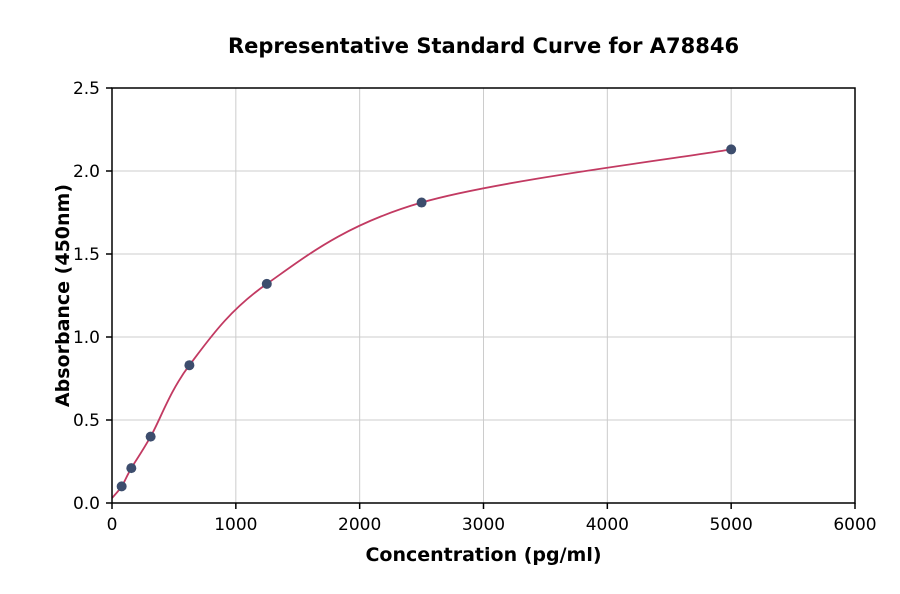  Describe the element at coordinates (854, 525) in the screenshot. I see `x-tick-label: 6000` at that location.